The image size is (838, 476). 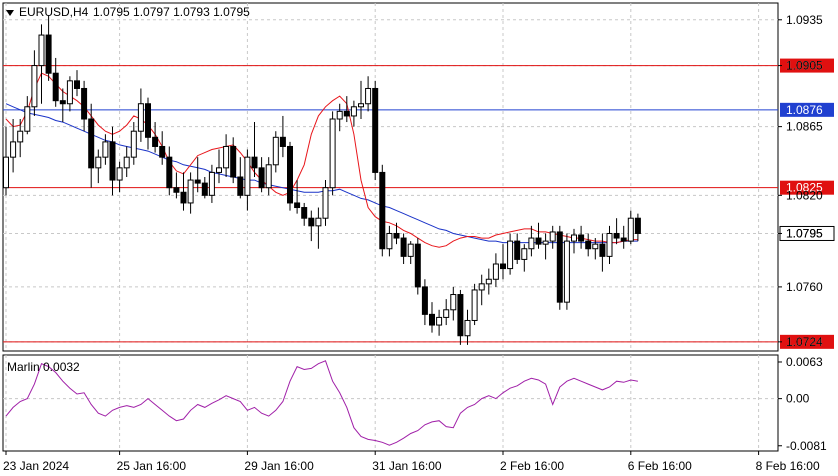 I want to click on x-tick-label: 31 Jan 16:00, so click(x=407, y=466).